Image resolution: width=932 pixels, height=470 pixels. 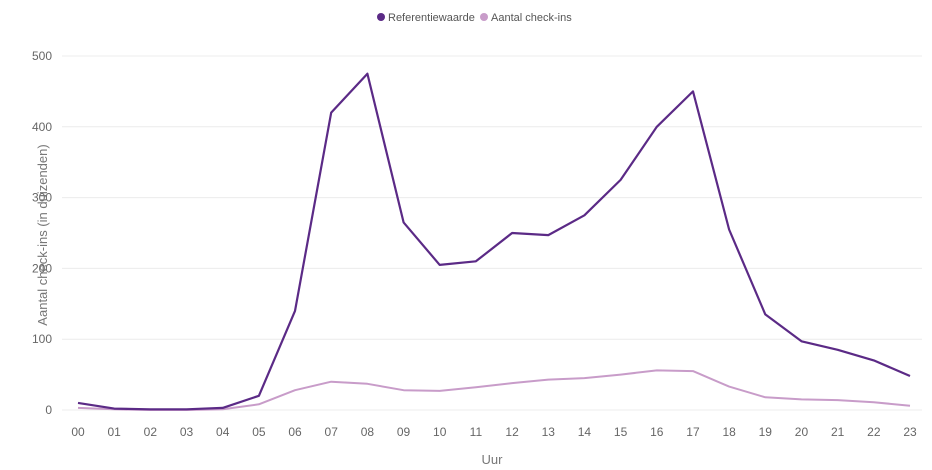 What do you see at coordinates (42, 56) in the screenshot?
I see `y-tick-label-500: 500` at bounding box center [42, 56].